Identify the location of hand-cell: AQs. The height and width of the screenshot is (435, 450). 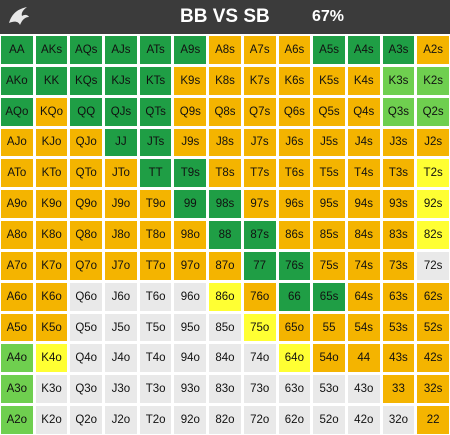
(86, 50).